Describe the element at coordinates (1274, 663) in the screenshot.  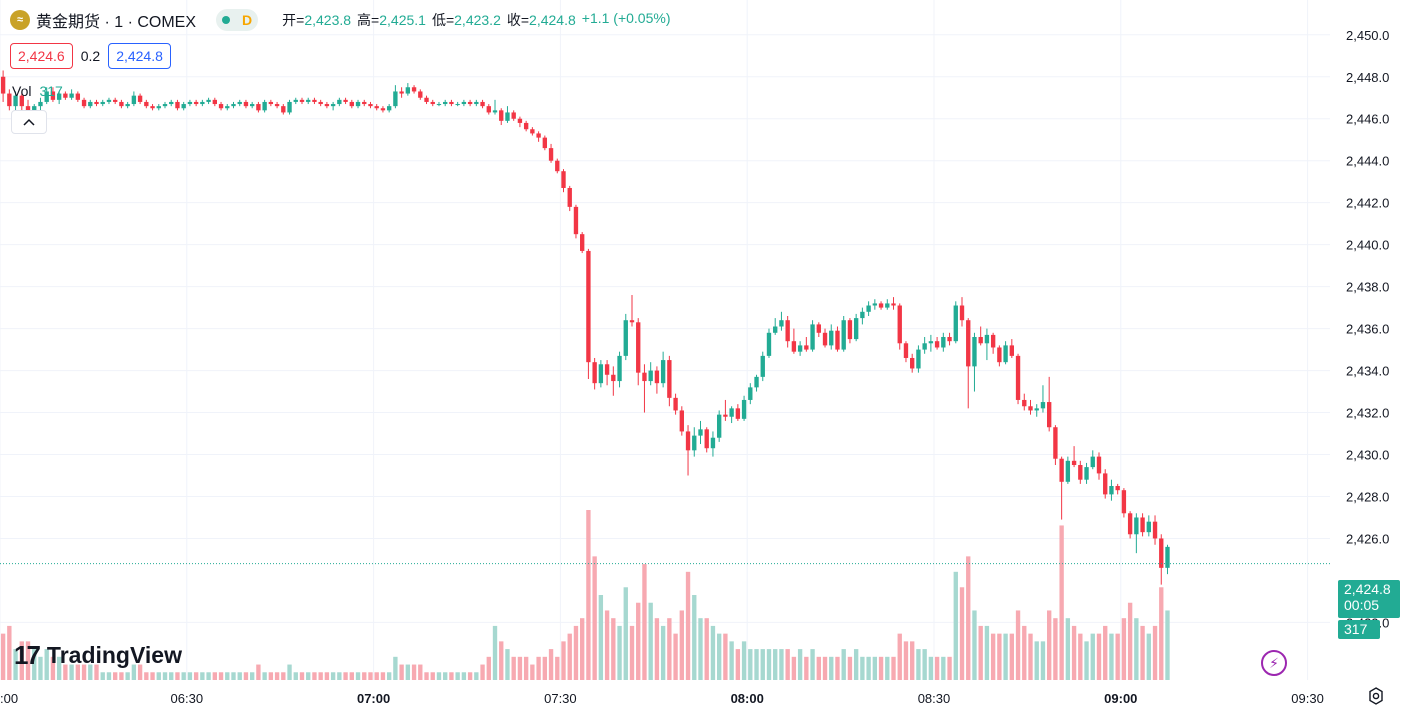
I see `flash-icon: ⚡` at that location.